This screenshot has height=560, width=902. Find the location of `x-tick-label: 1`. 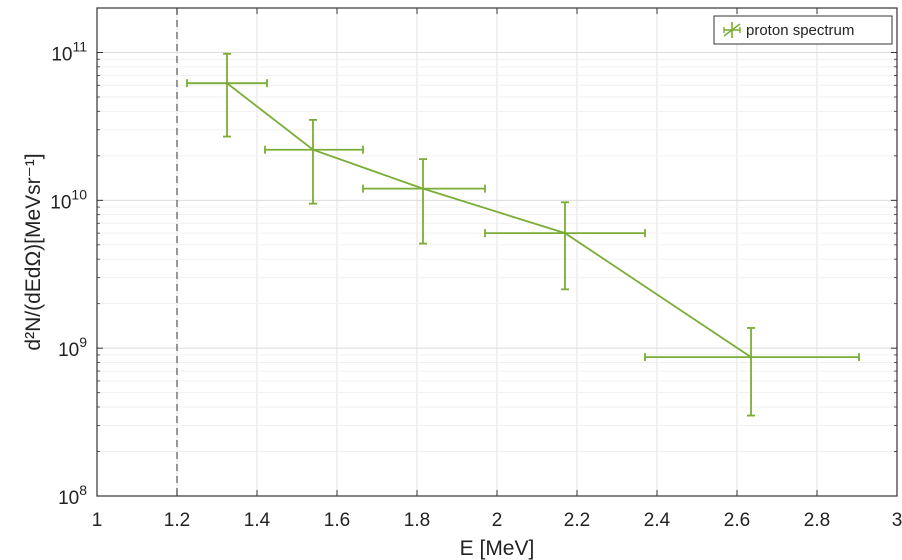

x-tick-label: 1 is located at coordinates (97, 520).